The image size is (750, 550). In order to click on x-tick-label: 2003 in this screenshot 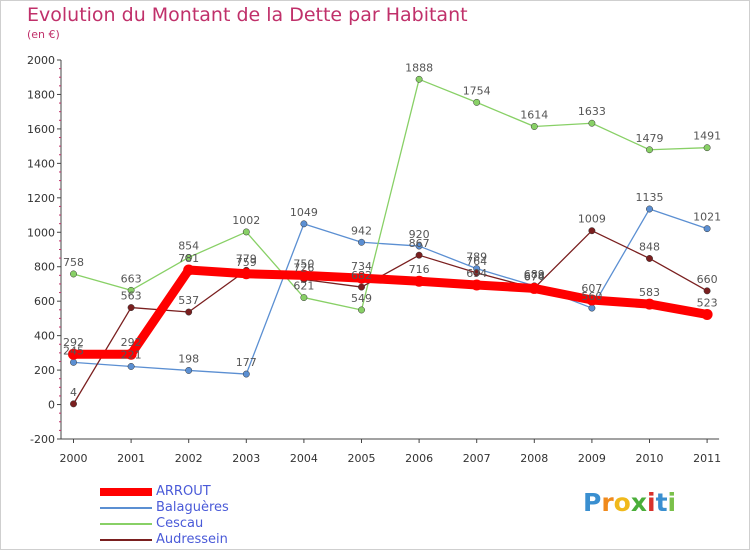, I will do `click(246, 458)`.